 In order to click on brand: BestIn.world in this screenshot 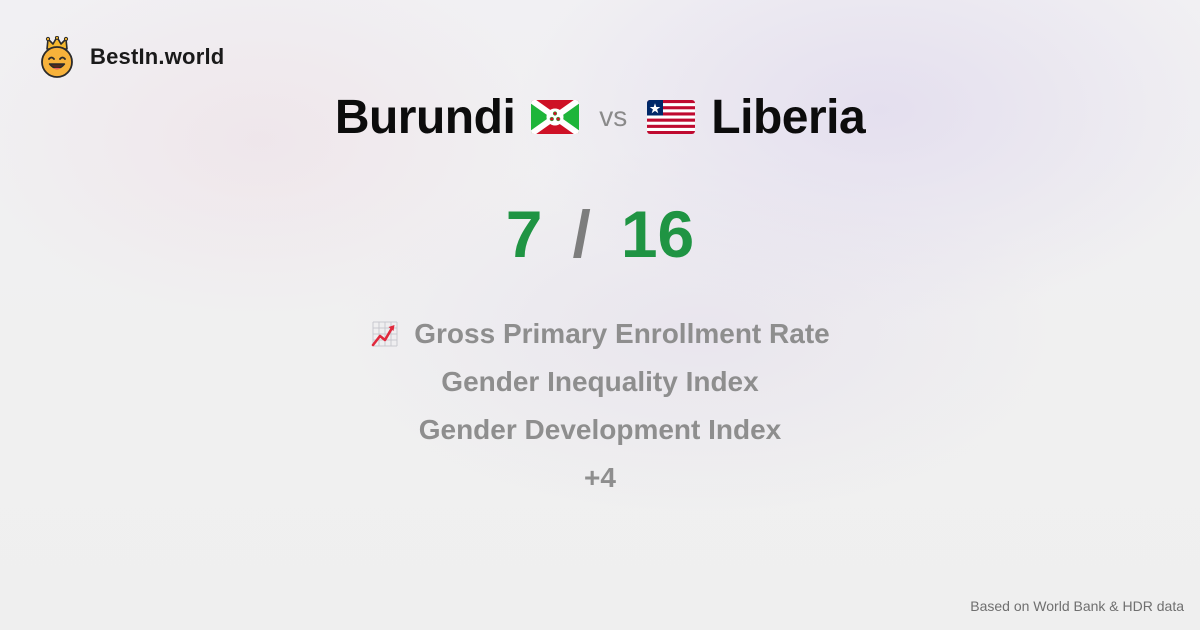, I will do `click(131, 57)`.